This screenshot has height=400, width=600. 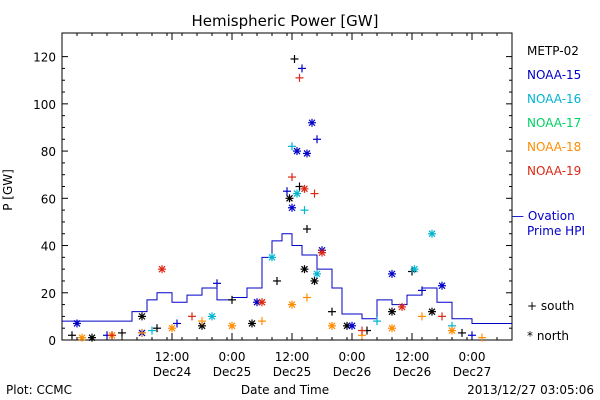 What do you see at coordinates (172, 372) in the screenshot?
I see `x-tick-label-date: Dec24` at bounding box center [172, 372].